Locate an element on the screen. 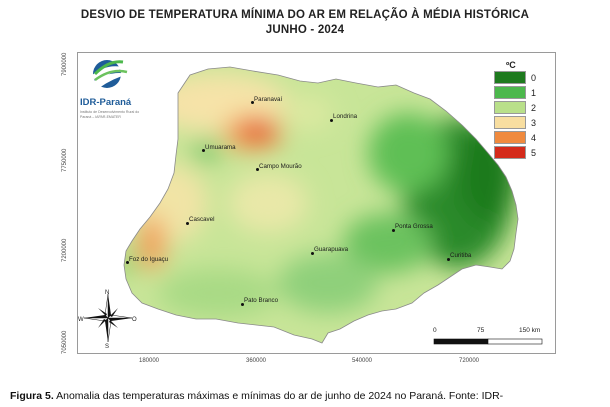 The height and width of the screenshot is (407, 610). idr-parana-logo-icon is located at coordinates (110, 74).